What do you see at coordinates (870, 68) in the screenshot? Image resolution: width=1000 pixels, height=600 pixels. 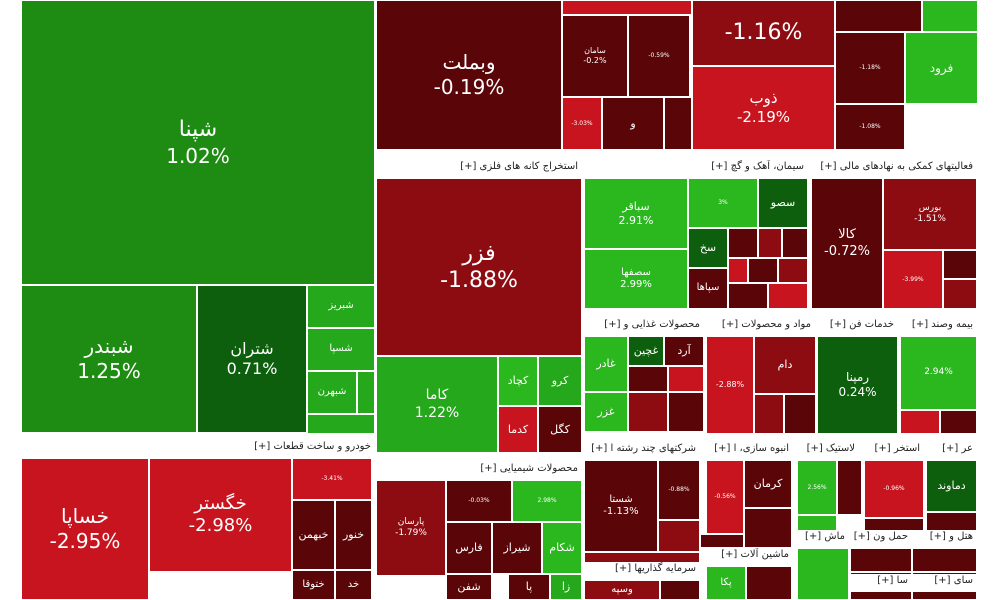 I see `treemap-tile-top_small4: -1.18%` at bounding box center [870, 68].